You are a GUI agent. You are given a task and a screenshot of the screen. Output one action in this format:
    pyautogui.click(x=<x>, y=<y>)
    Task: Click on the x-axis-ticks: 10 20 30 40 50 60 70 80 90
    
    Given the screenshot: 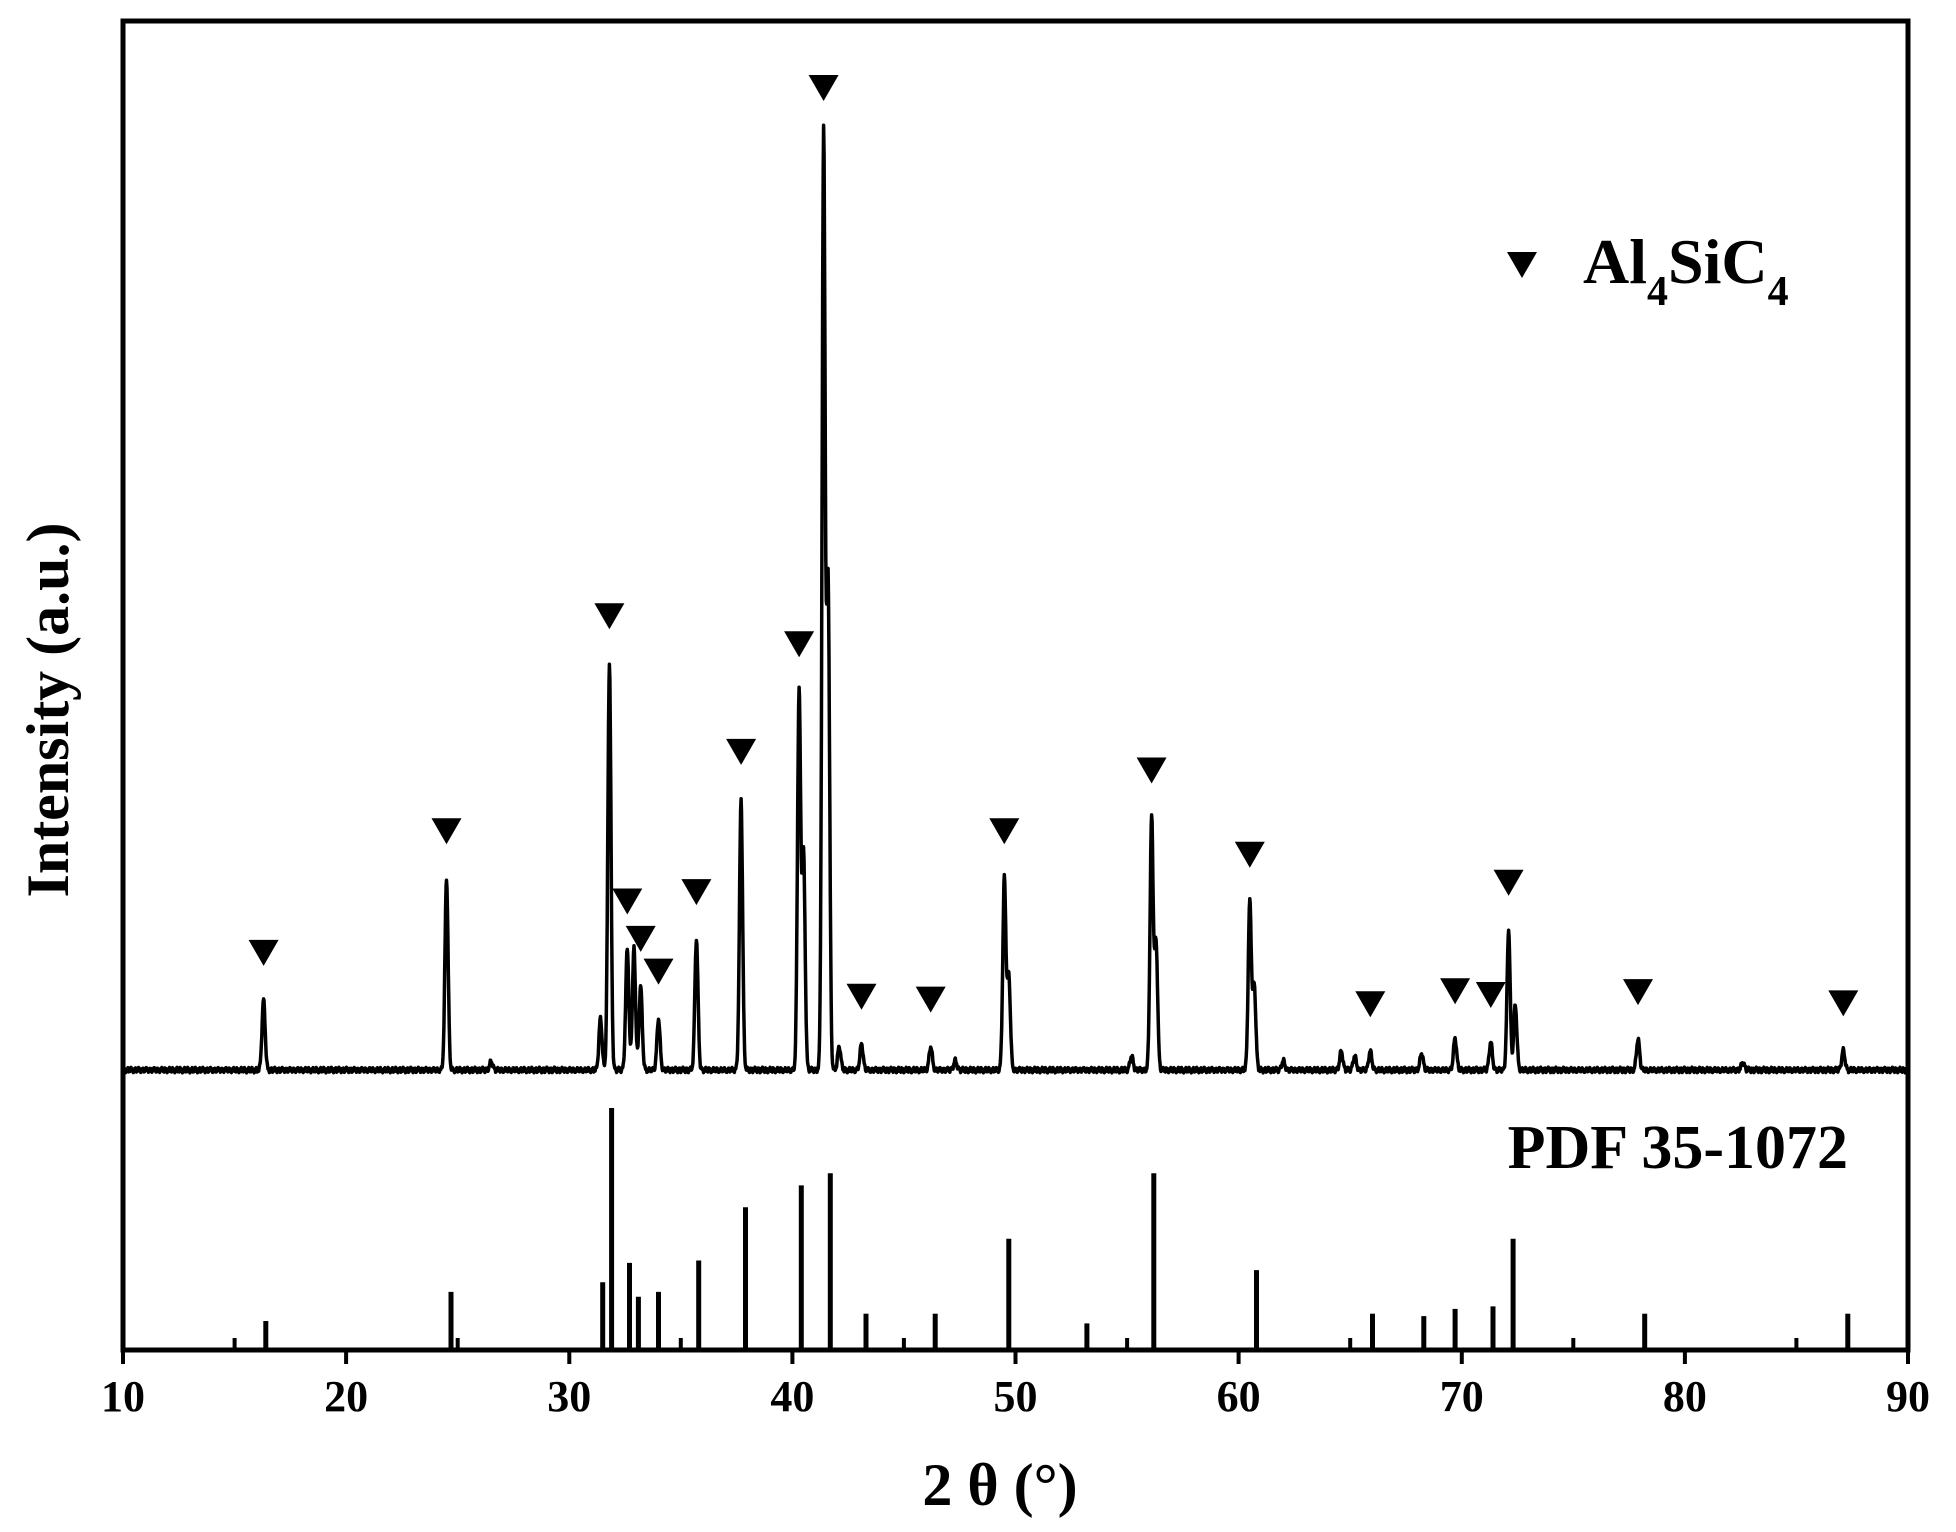 What is the action you would take?
    pyautogui.click(x=1015, y=1379)
    